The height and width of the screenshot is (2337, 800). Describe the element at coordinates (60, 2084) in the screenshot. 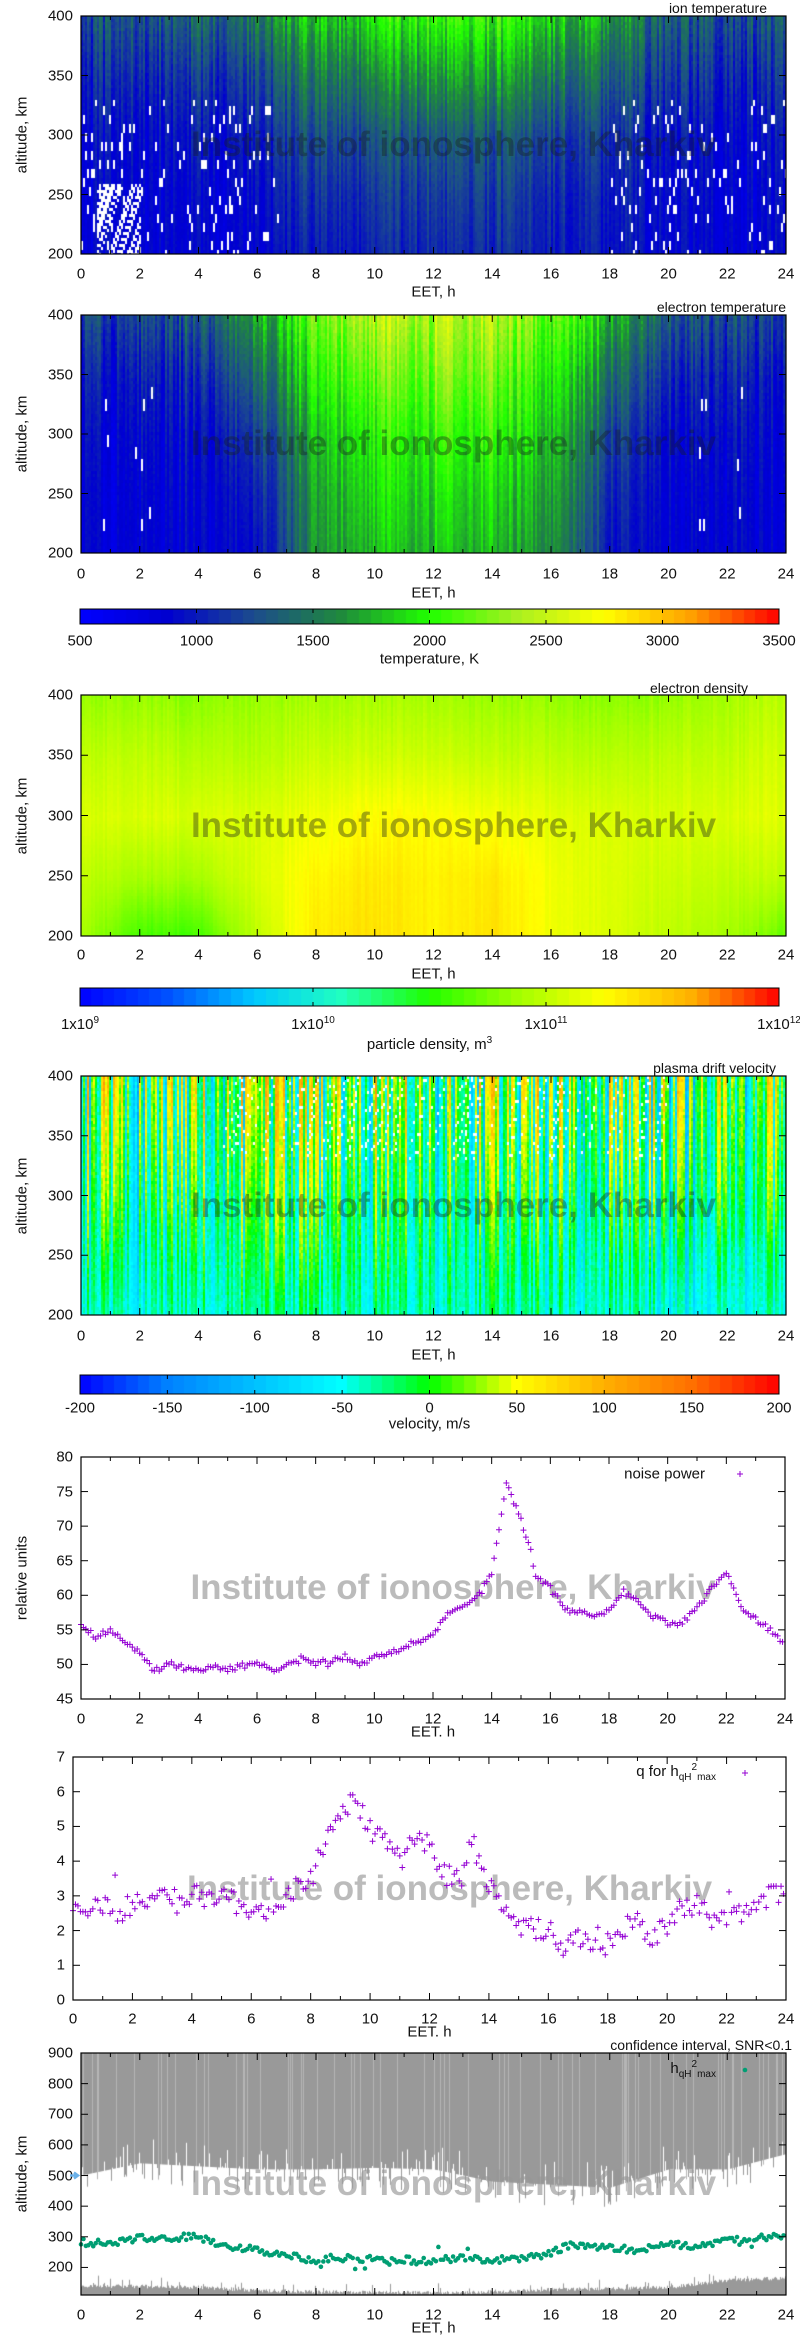

I see `y-tick-label: 800` at that location.